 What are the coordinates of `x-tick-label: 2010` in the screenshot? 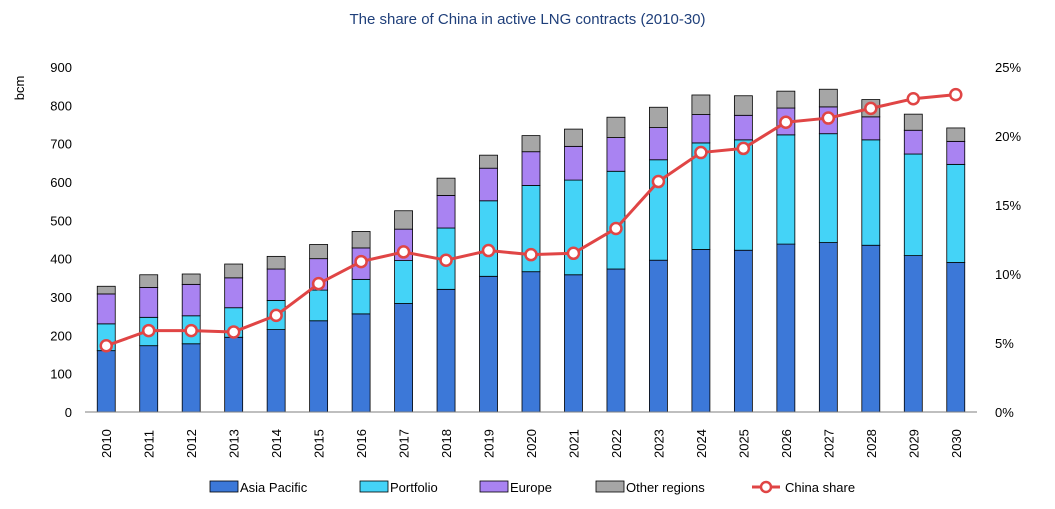 It's located at (106, 443).